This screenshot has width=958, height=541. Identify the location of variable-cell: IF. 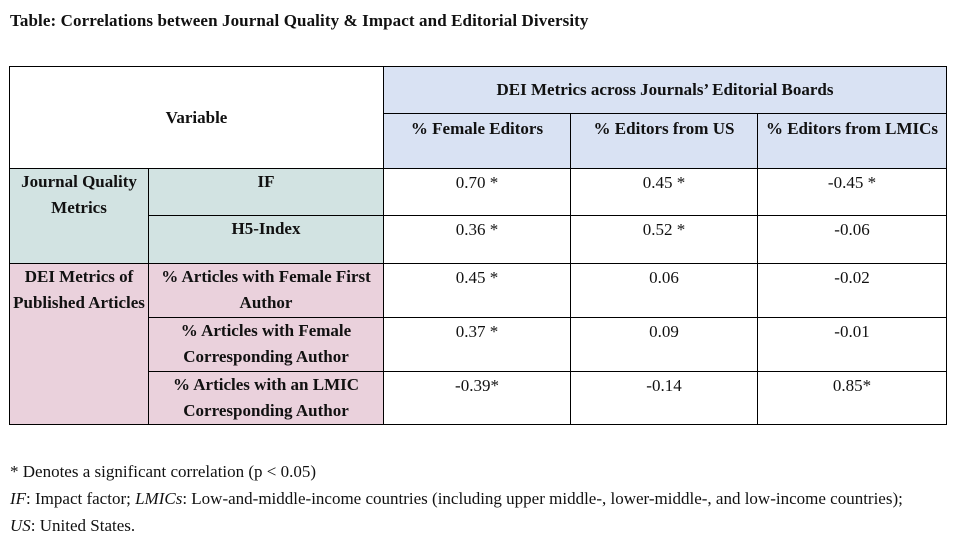
(266, 192).